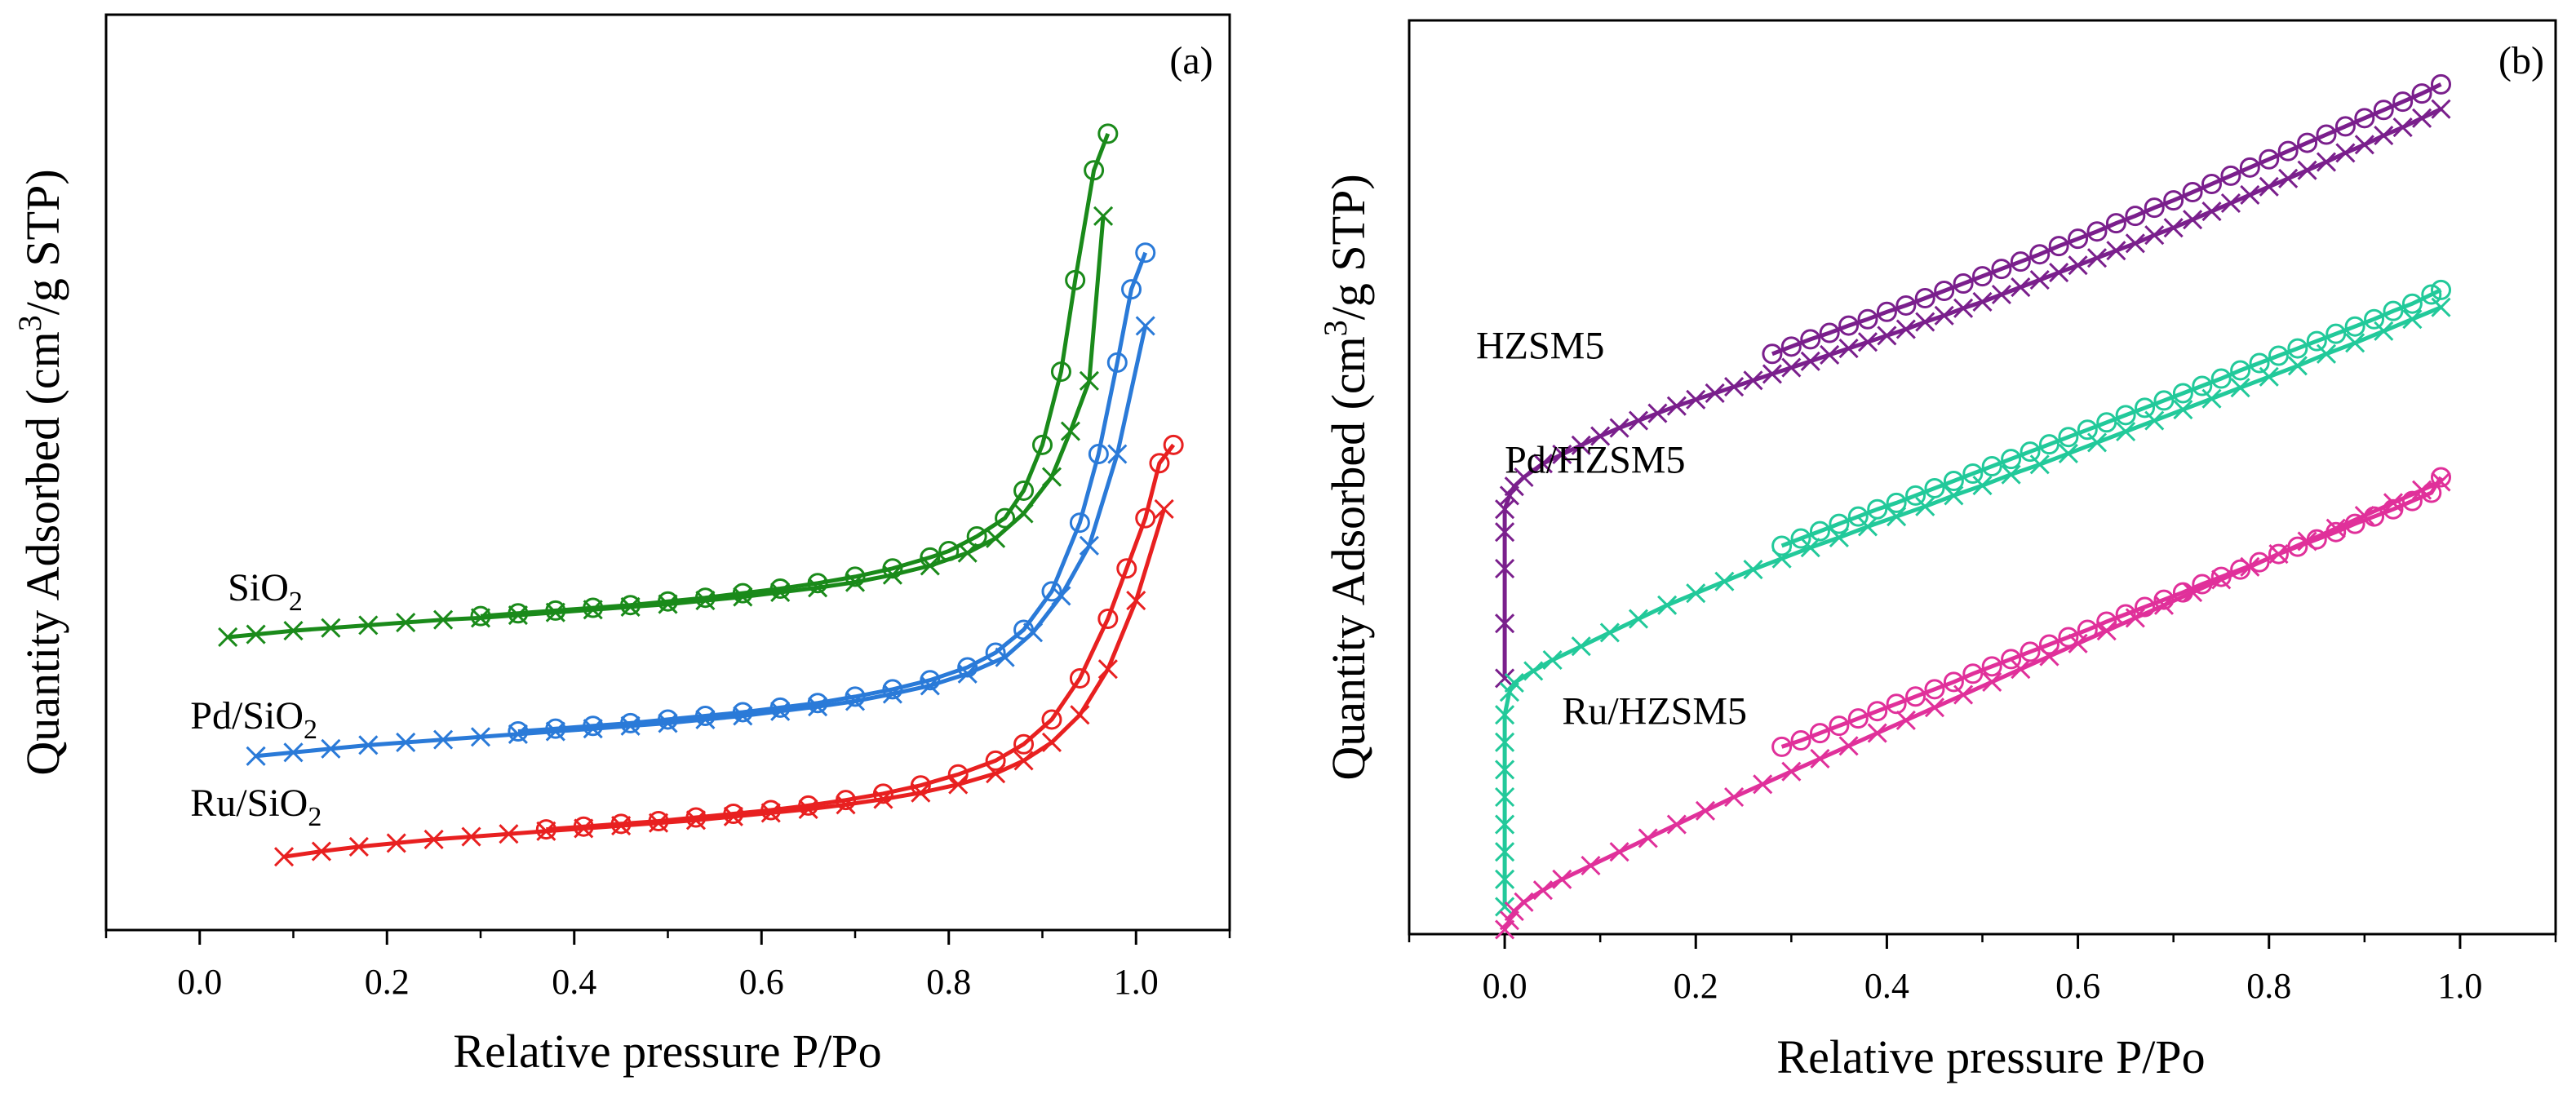  I want to click on series-label: Ru/HZSM5, so click(1654, 711).